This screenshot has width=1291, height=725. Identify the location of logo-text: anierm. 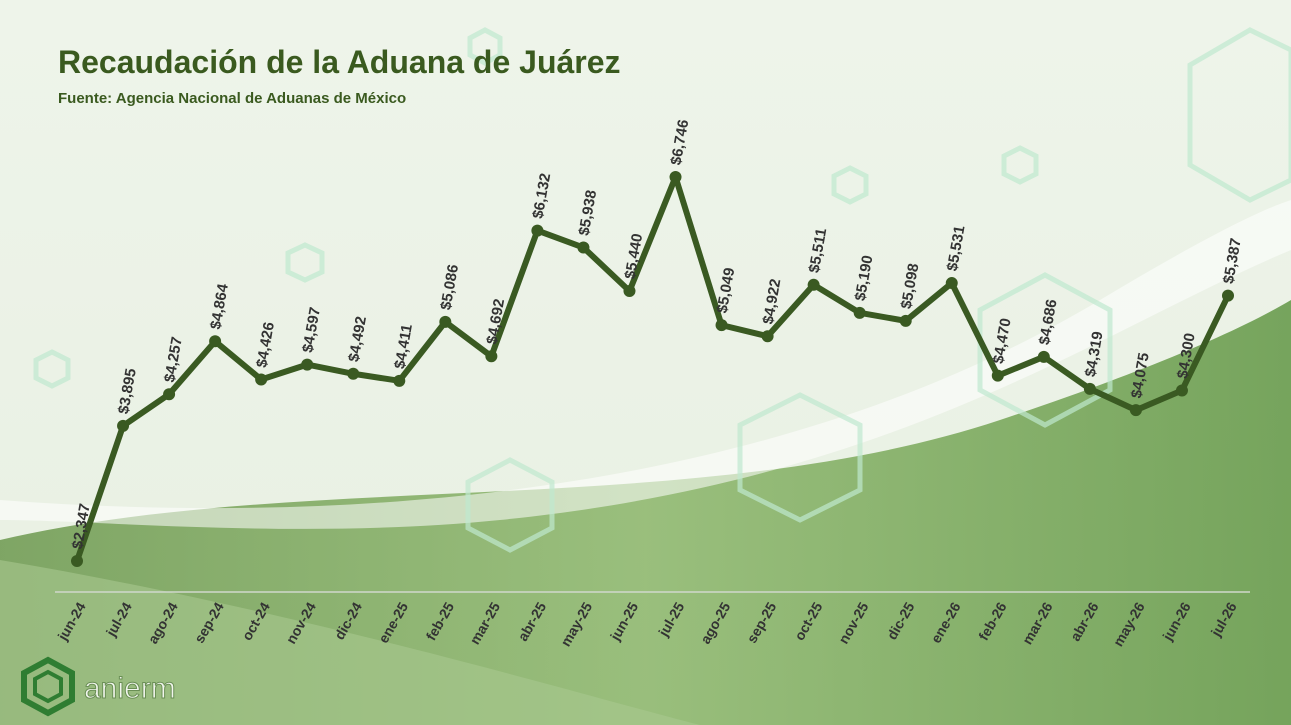
(130, 688).